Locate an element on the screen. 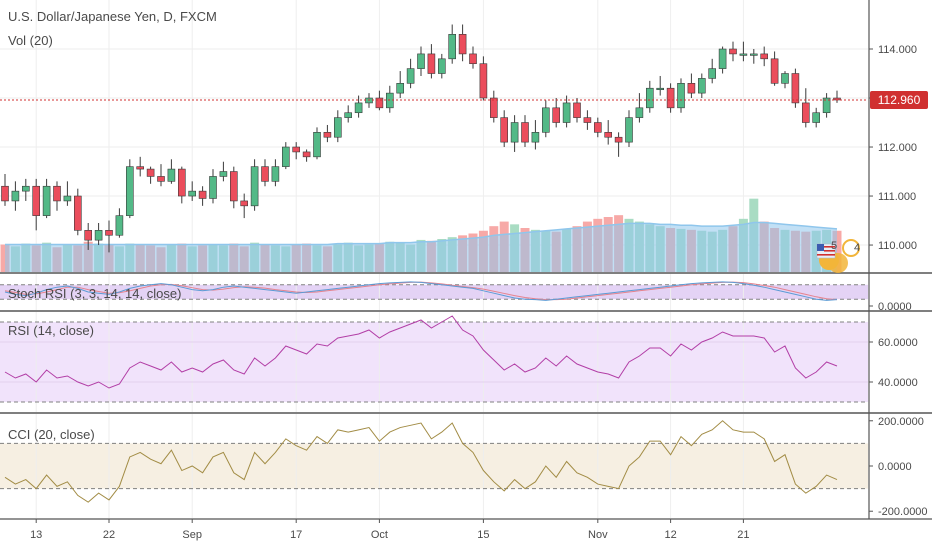 The height and width of the screenshot is (550, 932). volume-ma-line is located at coordinates (421, 233).